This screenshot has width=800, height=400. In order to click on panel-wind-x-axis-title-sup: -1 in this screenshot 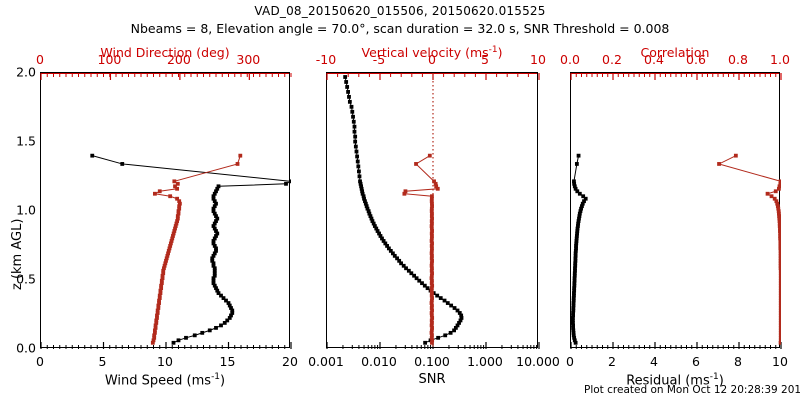, I will do `click(216, 377)`.